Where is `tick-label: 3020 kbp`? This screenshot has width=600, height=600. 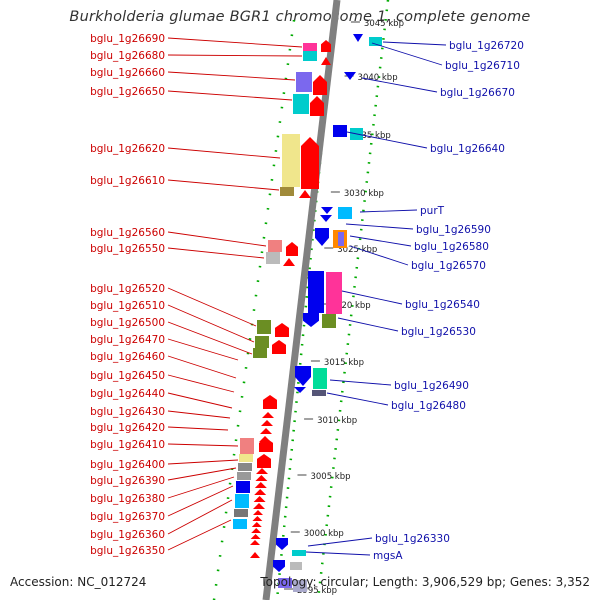 tick-label: 3020 kbp is located at coordinates (351, 306).